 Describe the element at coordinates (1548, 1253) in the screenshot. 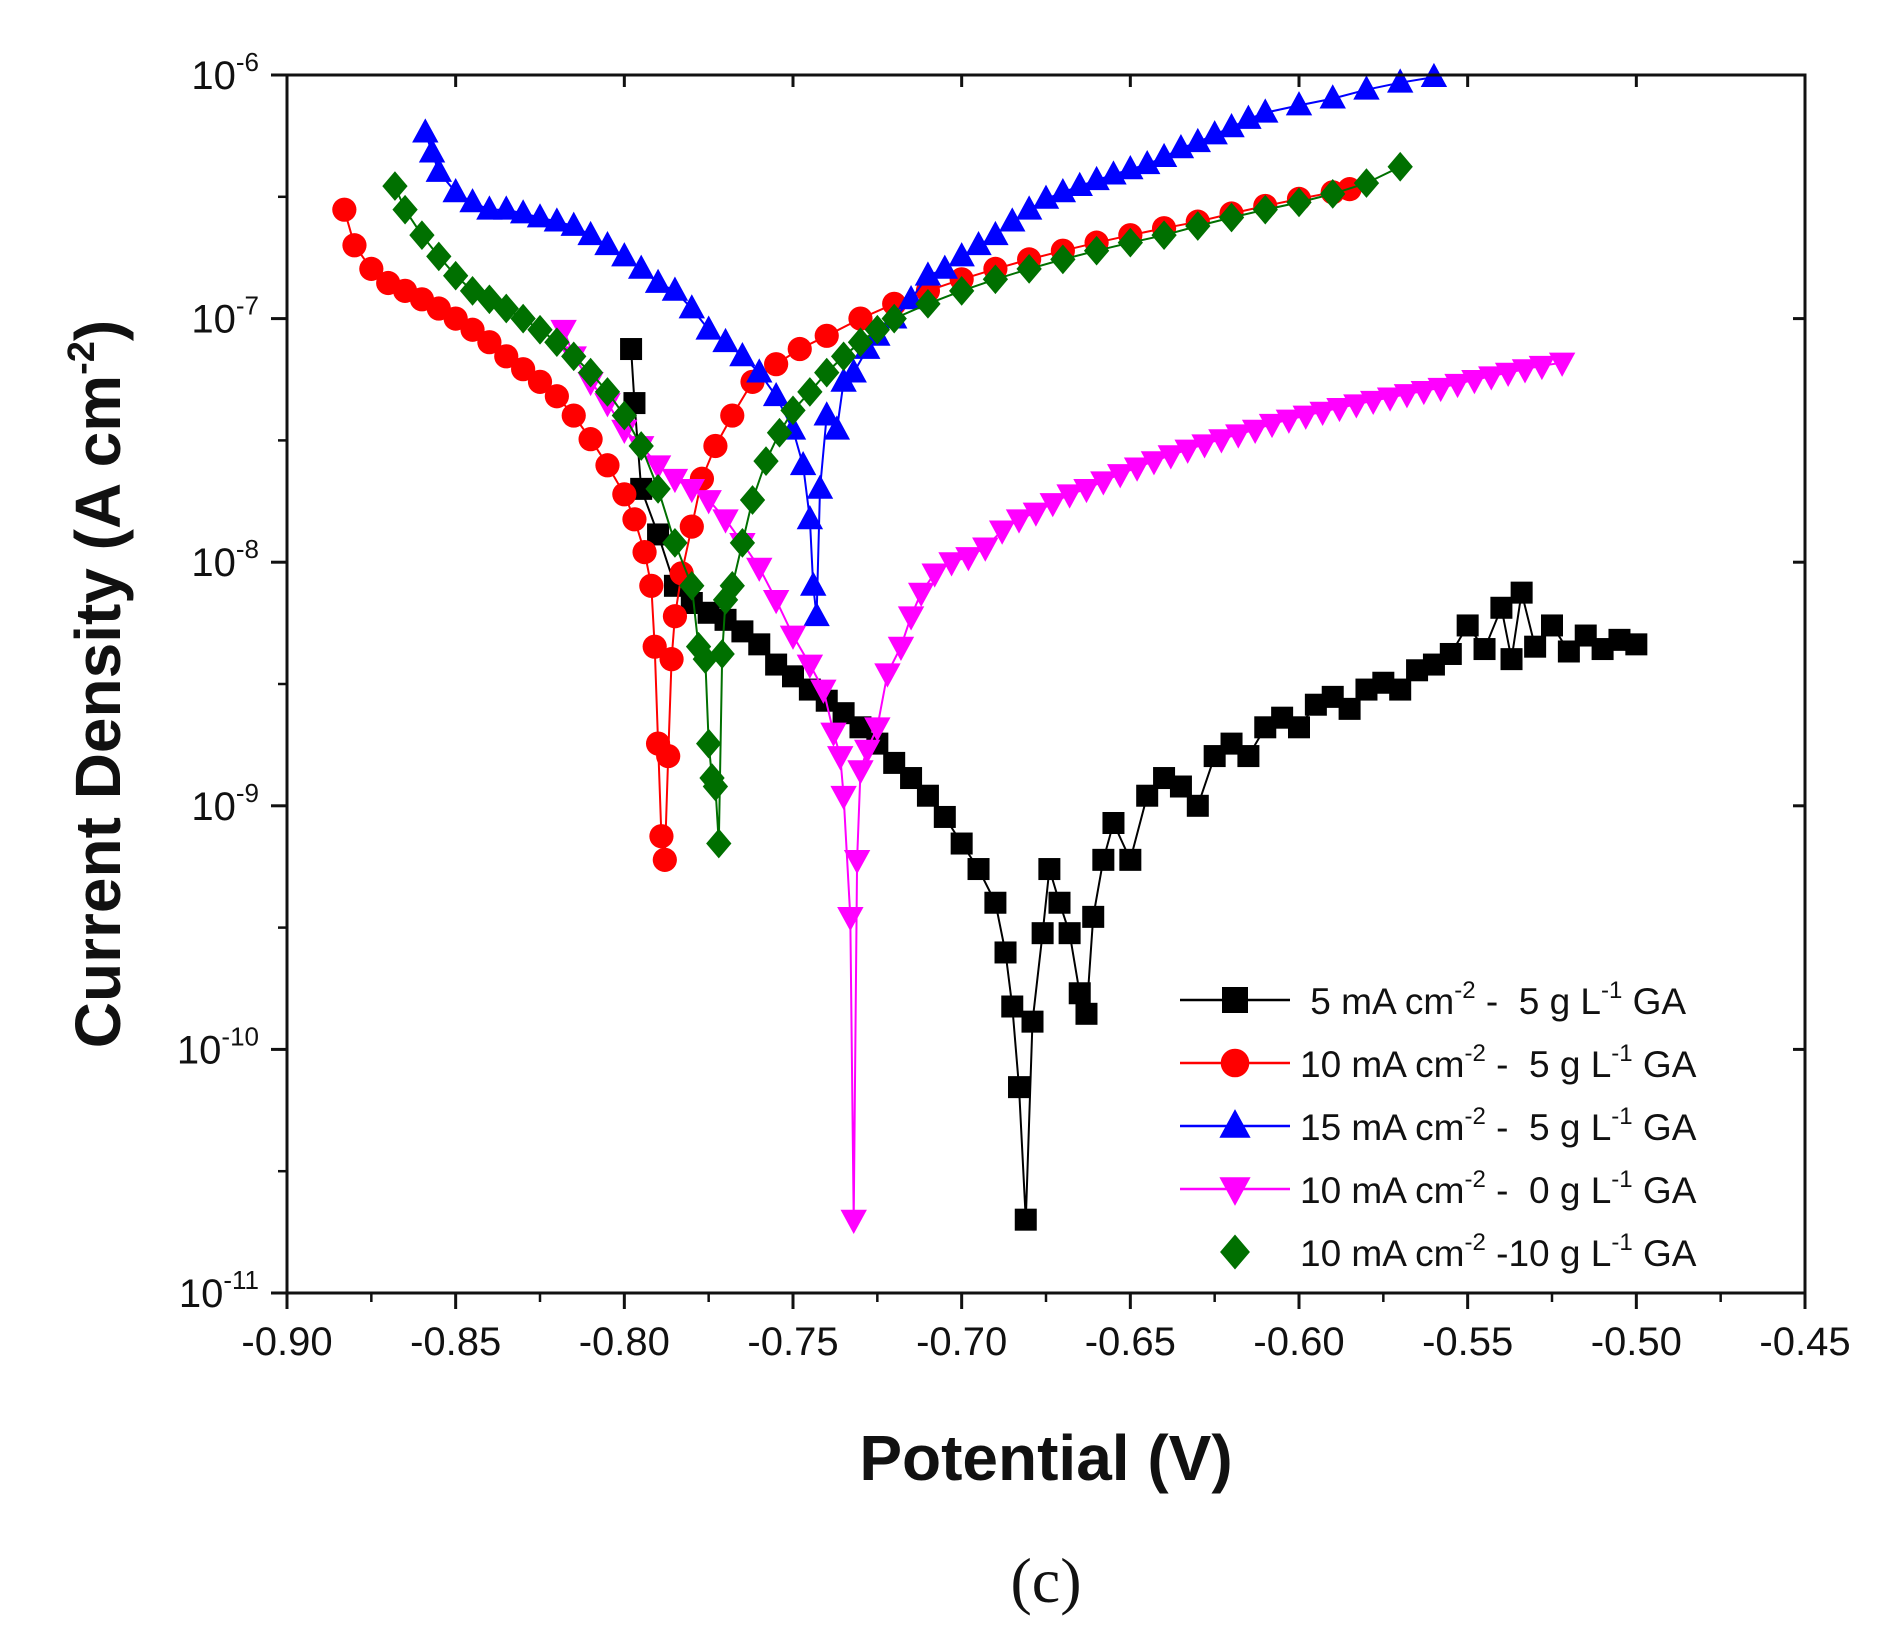

I see `legend-label-part: -10 g L` at that location.